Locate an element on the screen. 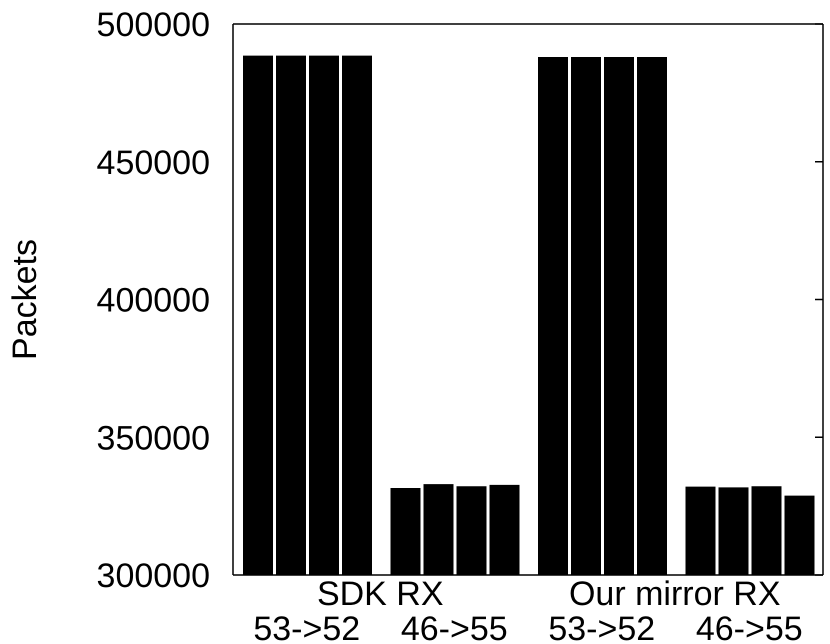 The width and height of the screenshot is (830, 644). y-tick-label: 400000 is located at coordinates (153, 301).